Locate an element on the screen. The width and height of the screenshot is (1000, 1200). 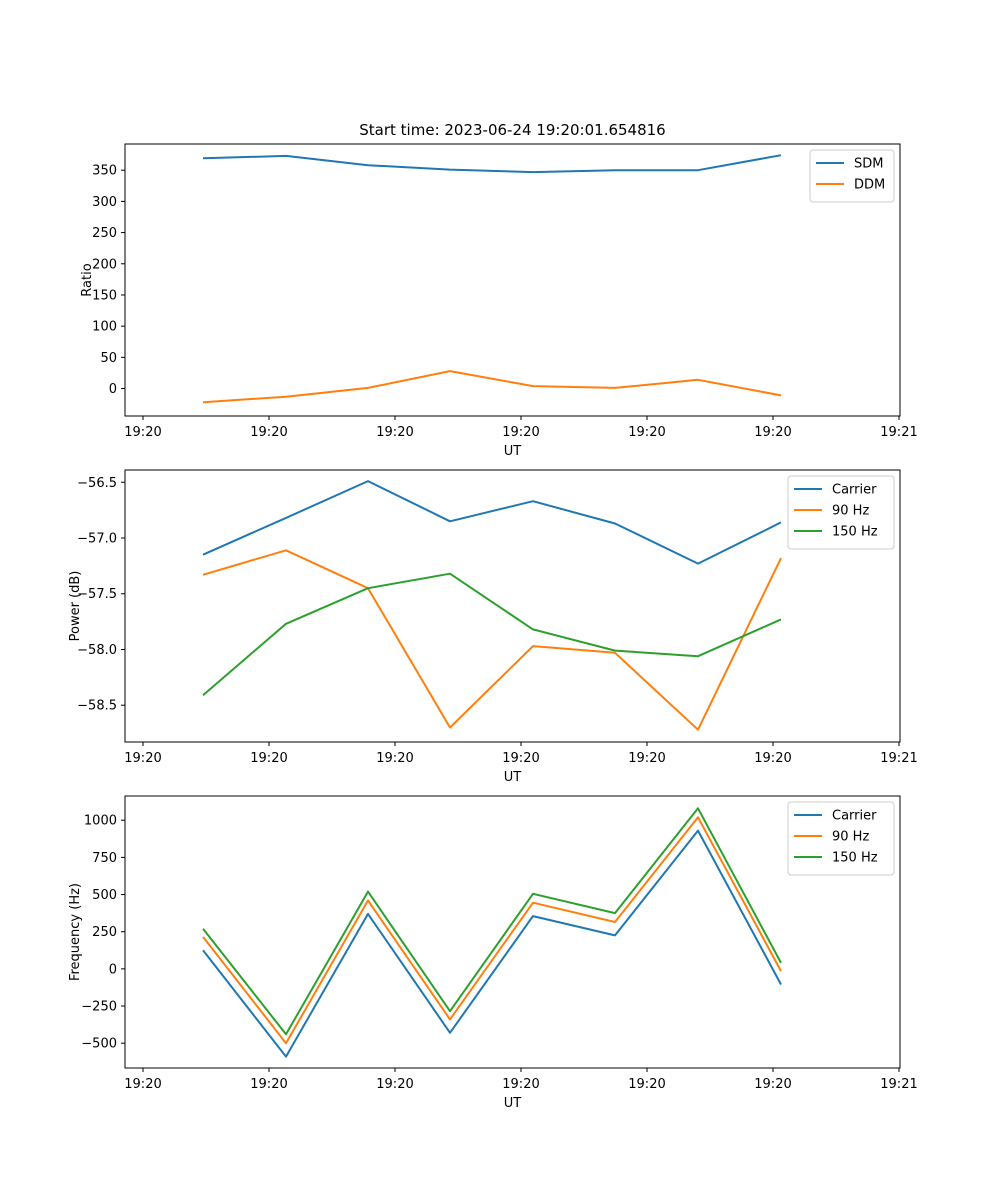
y-tick-label: −58.0 is located at coordinates (97, 650).